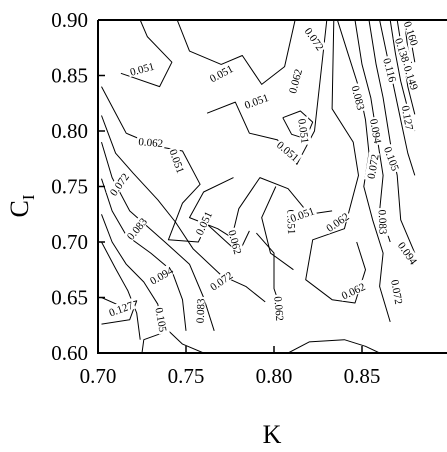  I want to click on x-tick-label-0: 0.70, so click(98, 376).